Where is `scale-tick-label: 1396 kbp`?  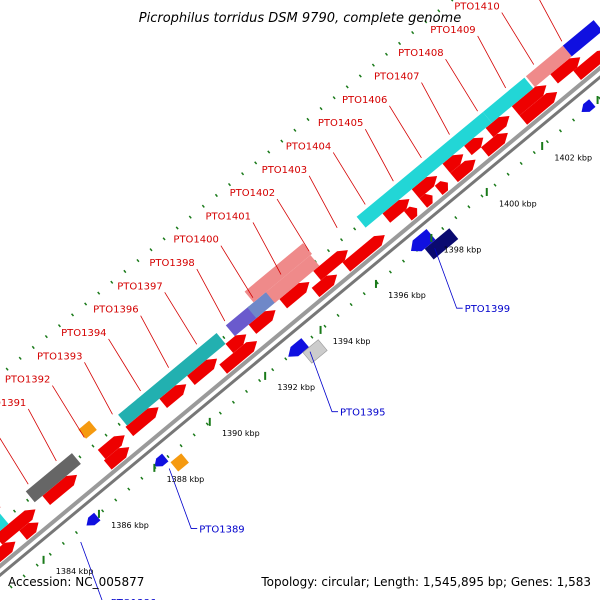
scale-tick-label: 1396 kbp is located at coordinates (407, 295).